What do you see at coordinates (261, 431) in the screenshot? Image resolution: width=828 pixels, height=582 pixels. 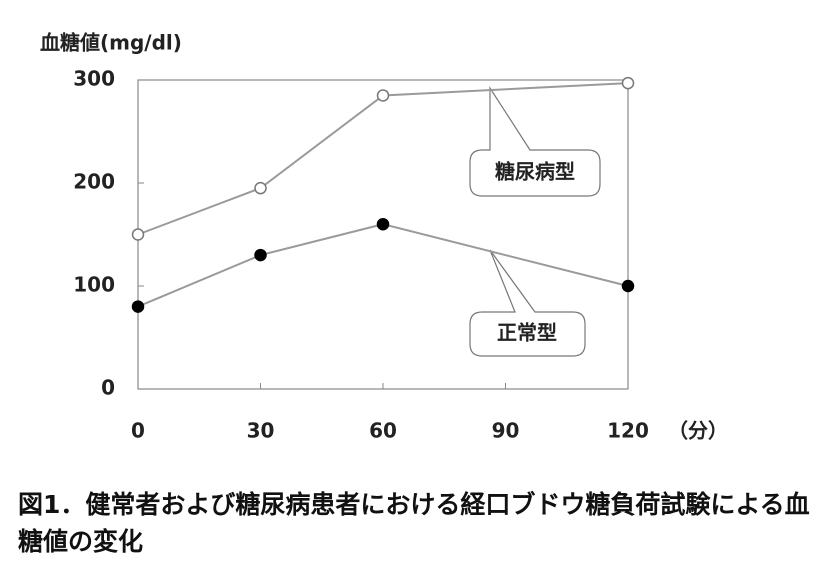 I see `x-tick-label: 30` at bounding box center [261, 431].